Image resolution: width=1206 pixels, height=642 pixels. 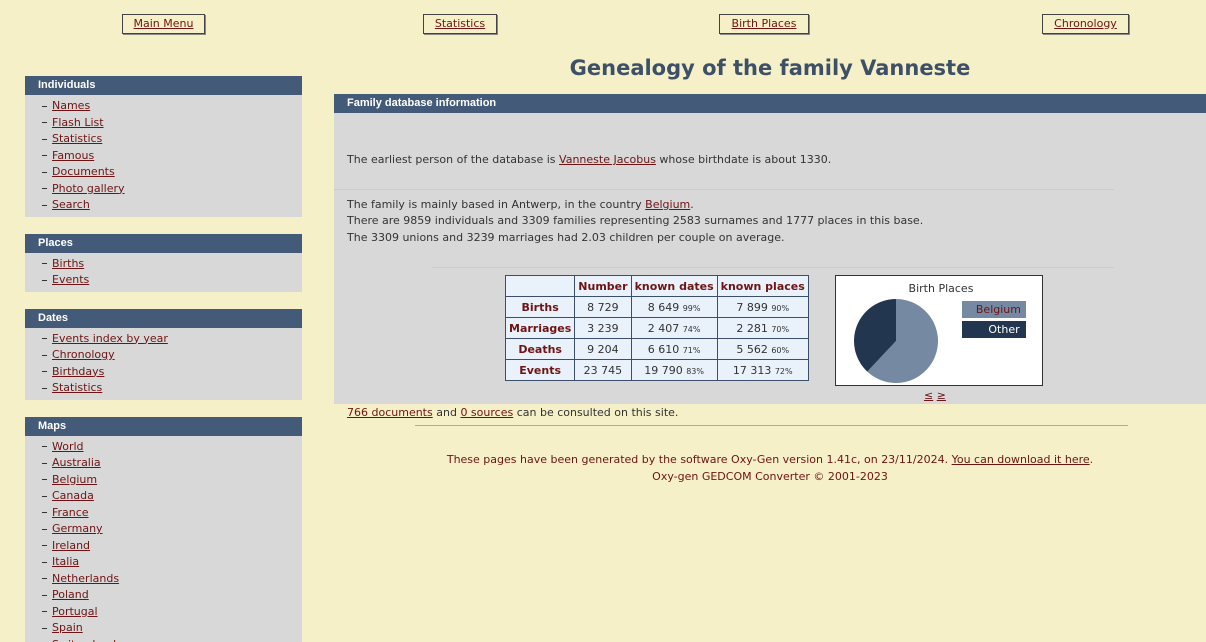 What do you see at coordinates (71, 105) in the screenshot?
I see `menu-link: Names` at bounding box center [71, 105].